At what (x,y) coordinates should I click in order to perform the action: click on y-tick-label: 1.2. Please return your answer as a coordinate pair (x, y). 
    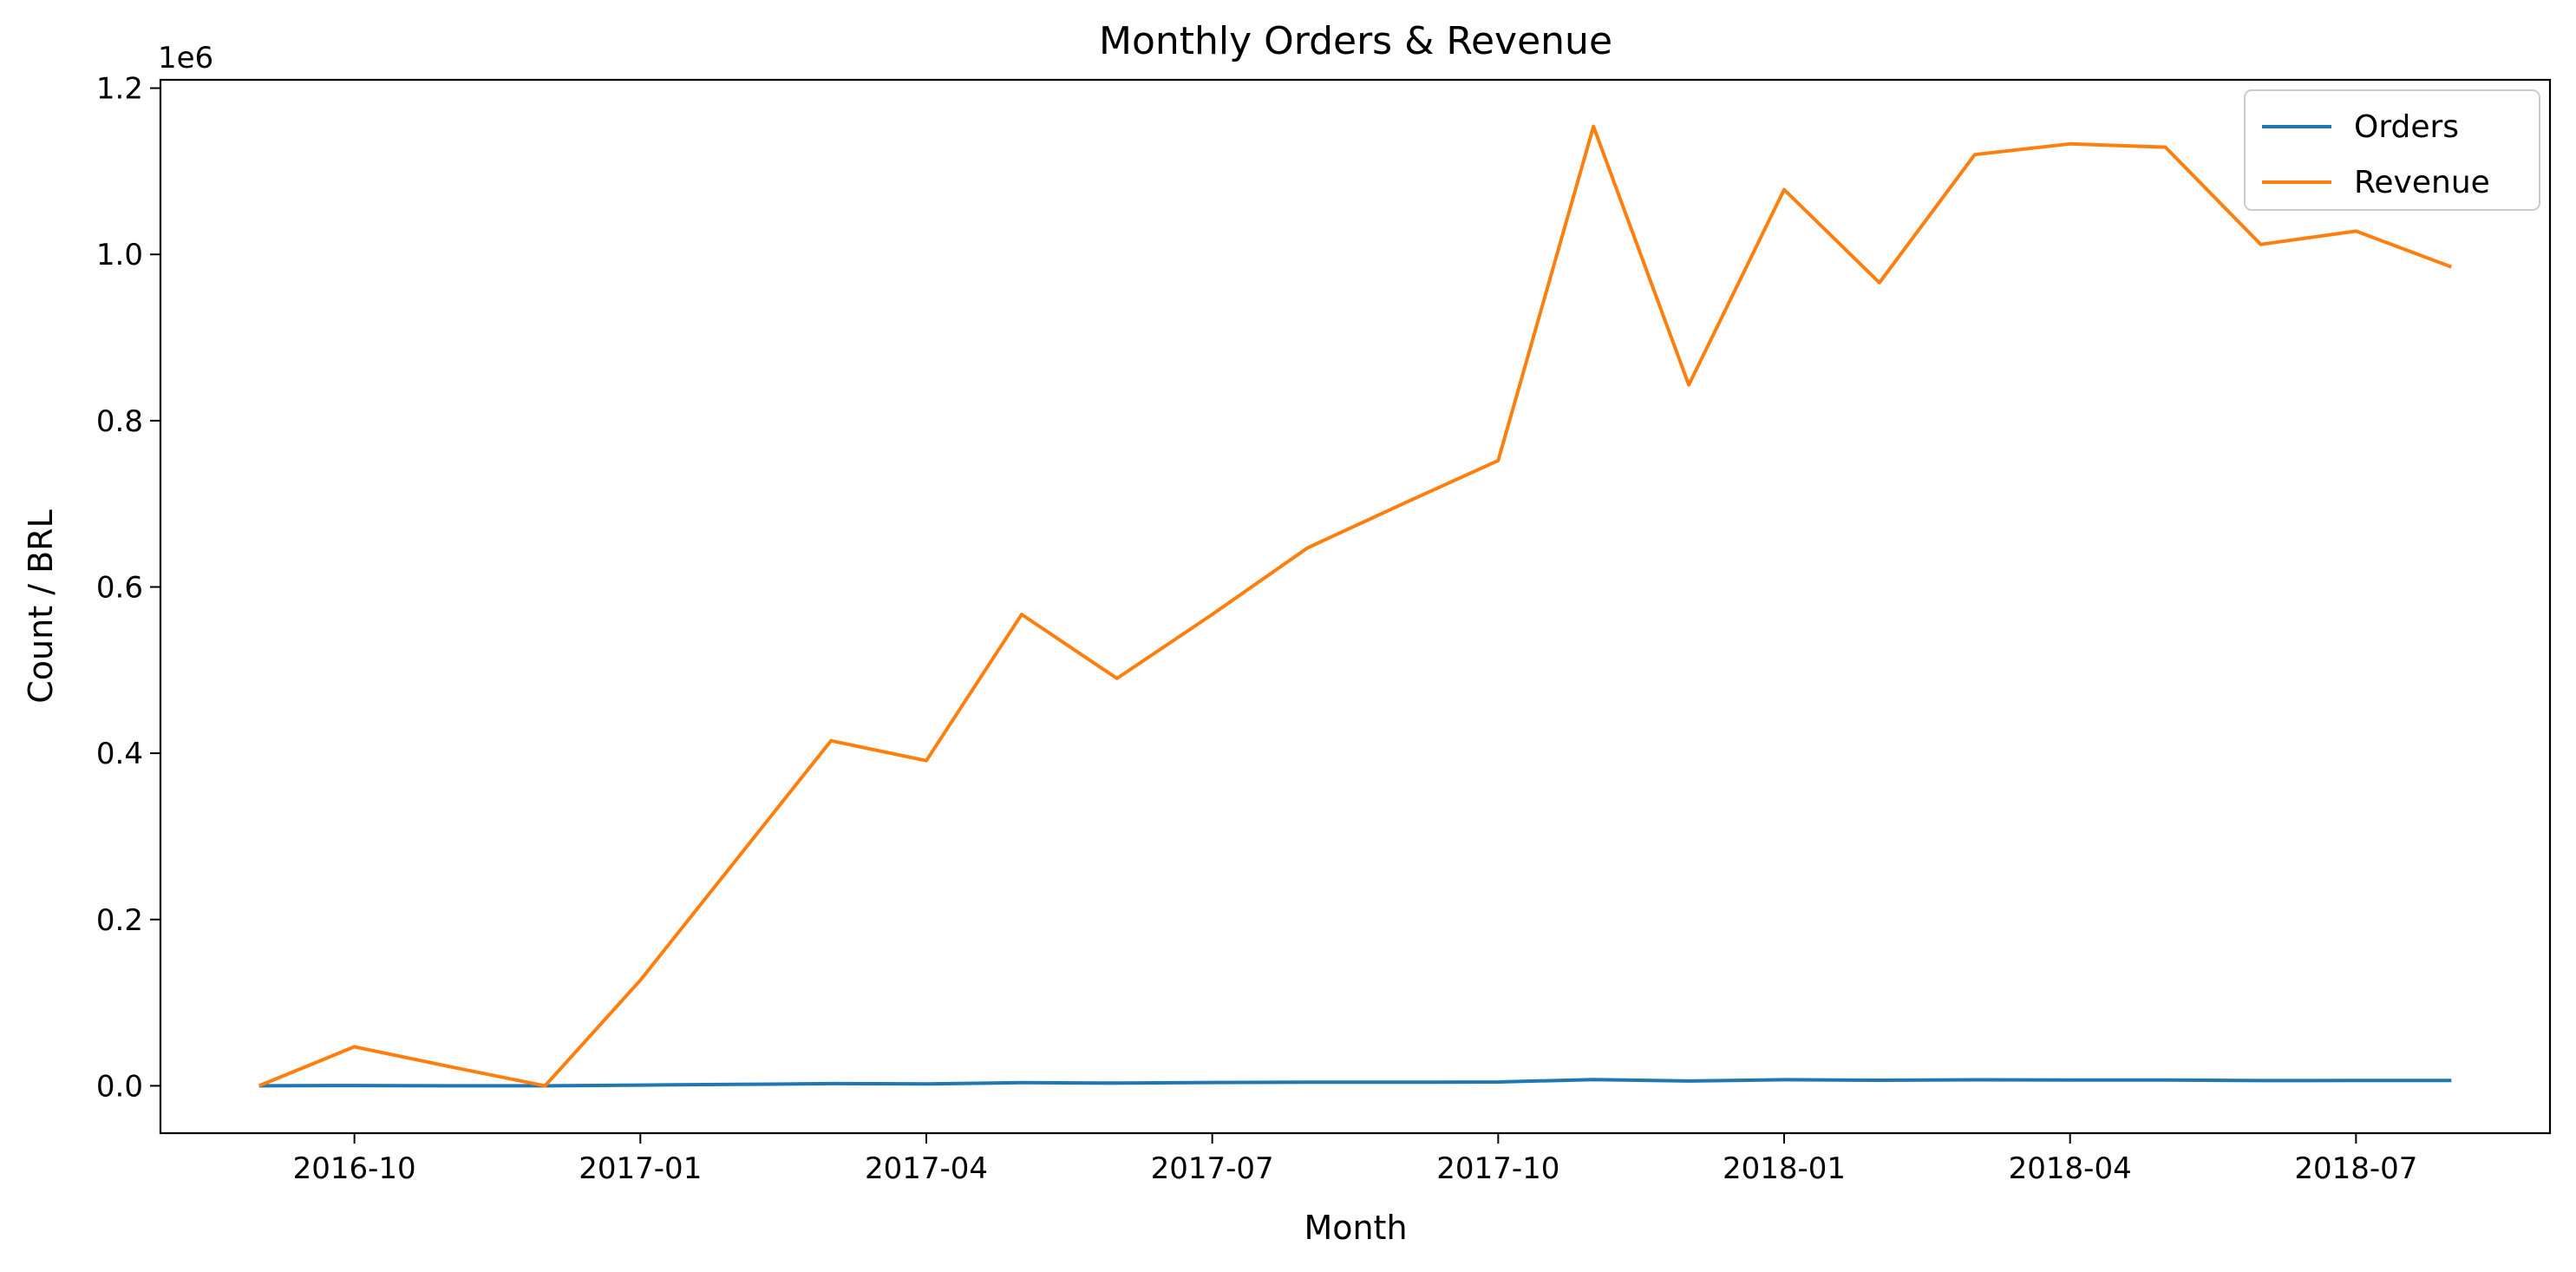
    Looking at the image, I should click on (119, 89).